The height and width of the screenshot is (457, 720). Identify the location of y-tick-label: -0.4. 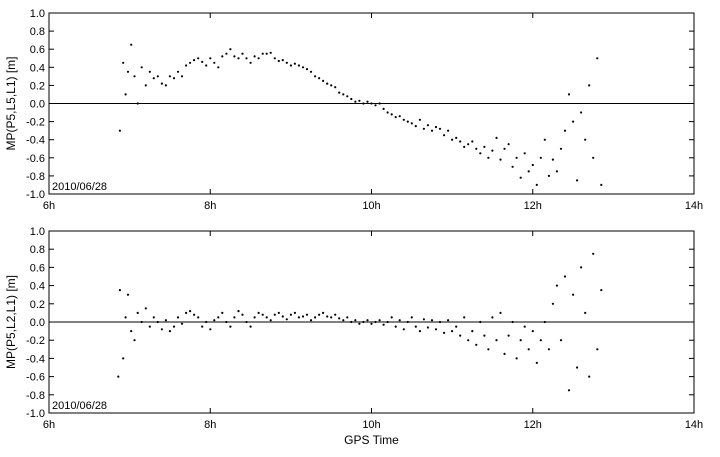
(35, 141).